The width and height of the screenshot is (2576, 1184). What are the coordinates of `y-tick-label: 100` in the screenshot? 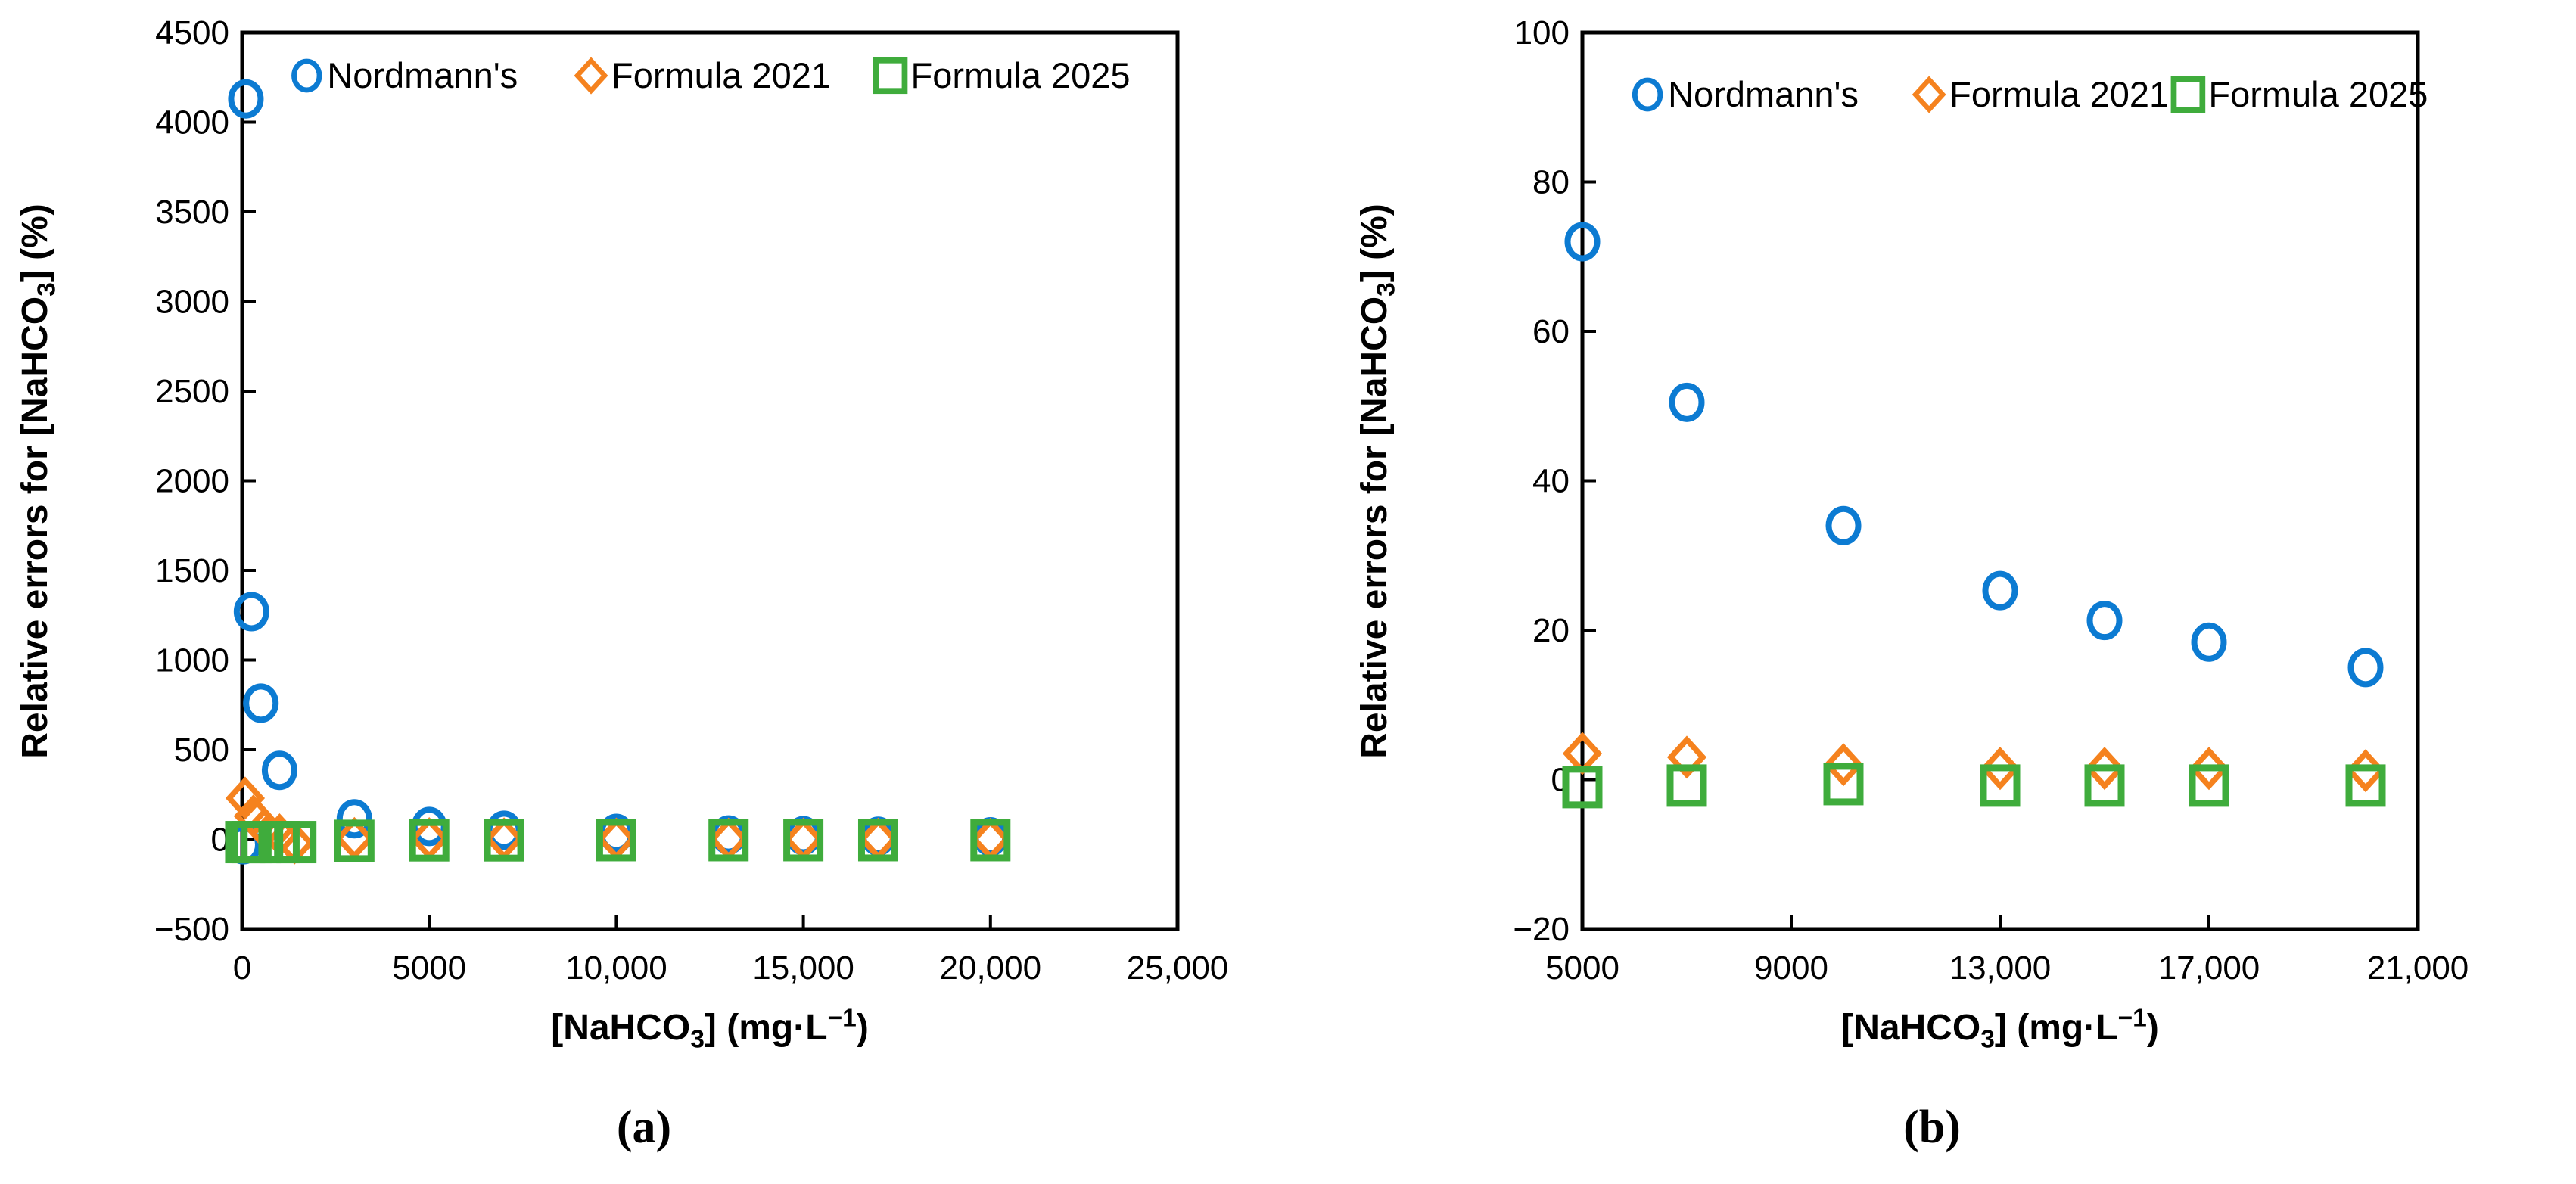 It's located at (1542, 33).